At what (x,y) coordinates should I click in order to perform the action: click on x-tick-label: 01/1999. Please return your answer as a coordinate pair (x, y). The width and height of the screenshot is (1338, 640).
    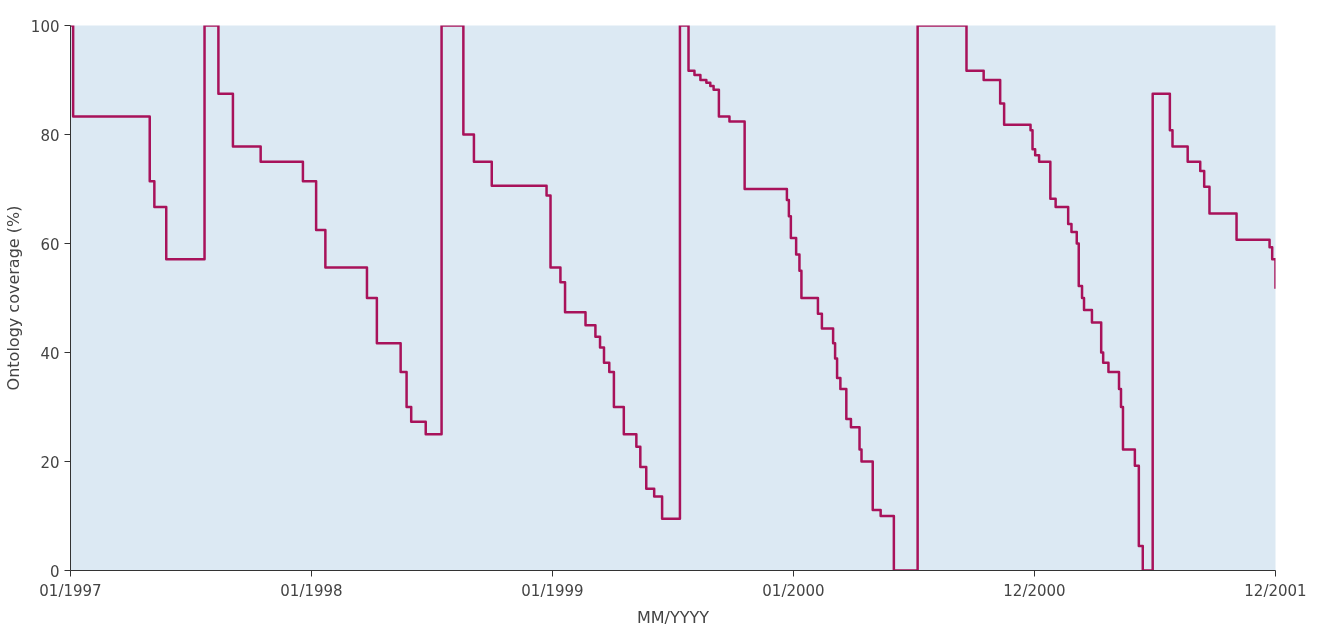
    Looking at the image, I should click on (552, 590).